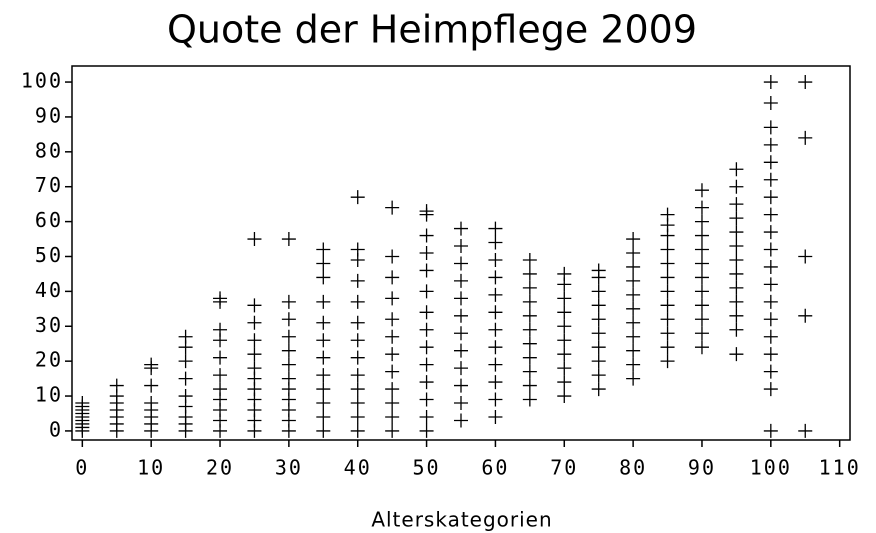 The image size is (876, 533). I want to click on x-tick-label: 70, so click(564, 468).